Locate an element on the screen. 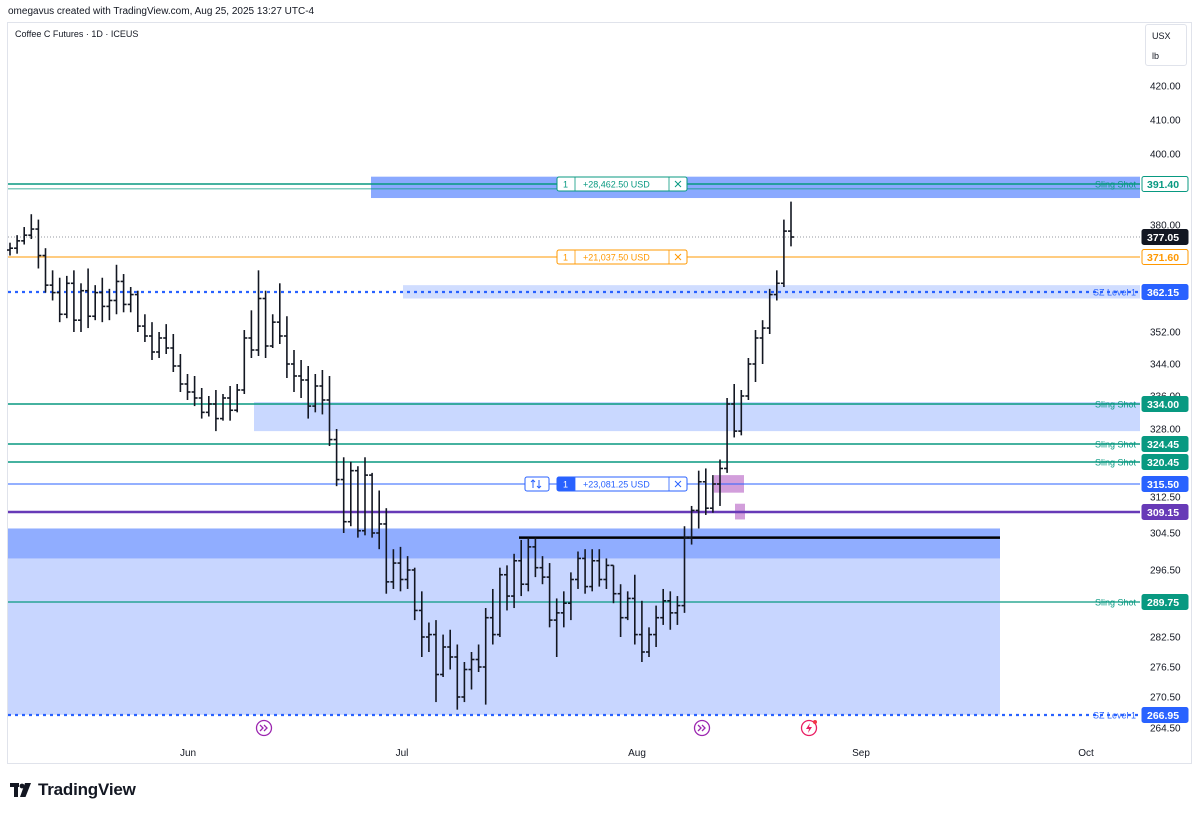 This screenshot has width=1200, height=814. hline-label-3: SZ Level 1 is located at coordinates (1114, 293).